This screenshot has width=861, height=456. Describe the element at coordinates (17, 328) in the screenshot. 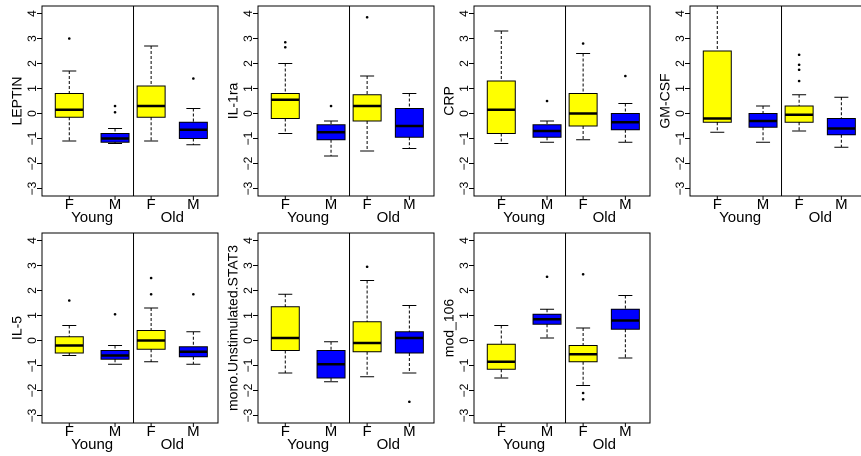

I see `y-axis-label: IL-5` at that location.